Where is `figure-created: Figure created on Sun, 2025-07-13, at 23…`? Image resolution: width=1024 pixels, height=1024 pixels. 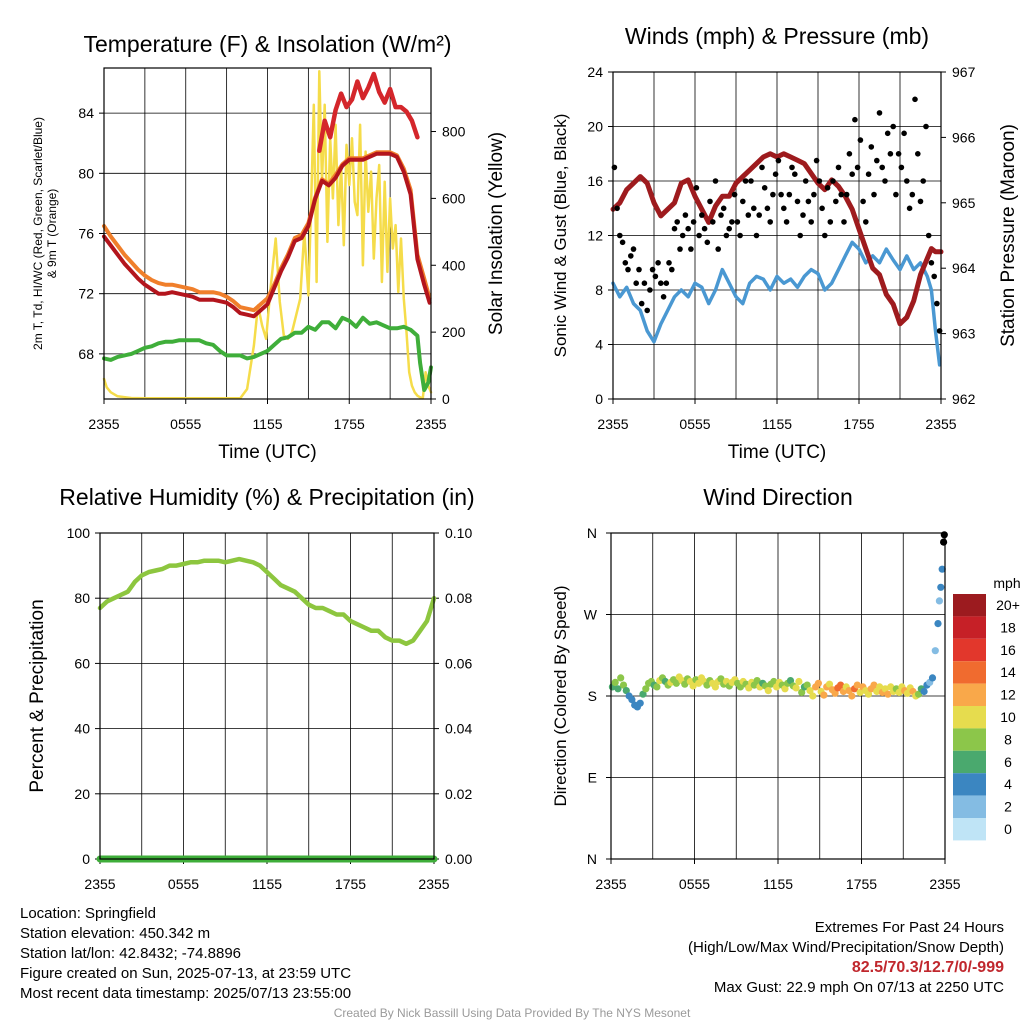 figure-created: Figure created on Sun, 2025-07-13, at 23… is located at coordinates (186, 973).